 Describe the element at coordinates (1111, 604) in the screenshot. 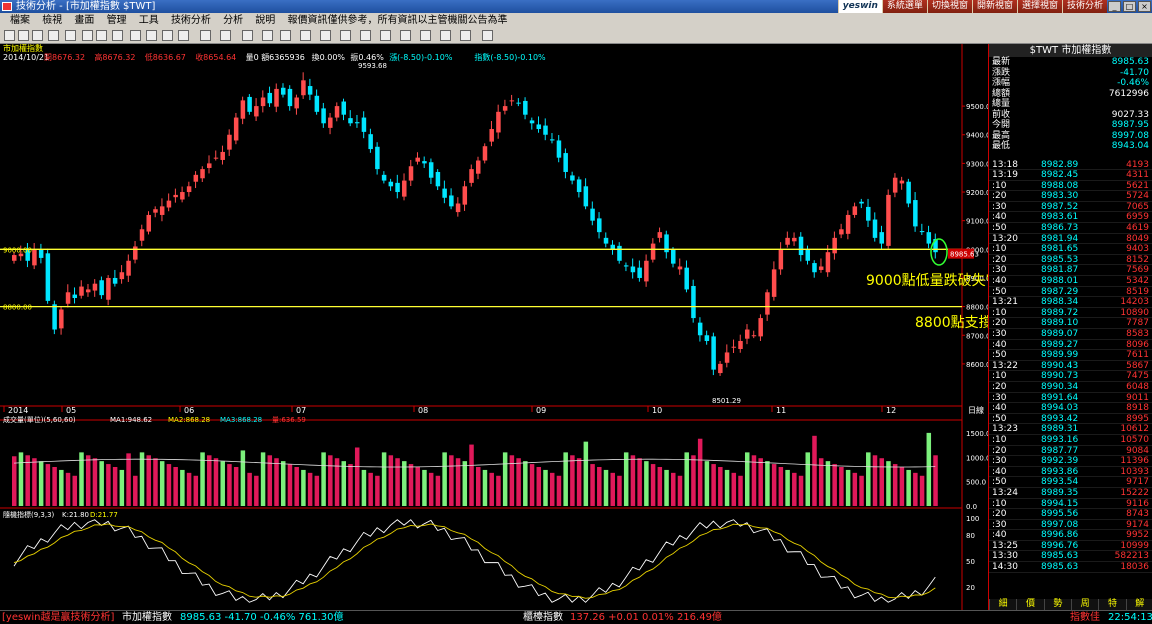

I see `panel-tab: 特` at that location.